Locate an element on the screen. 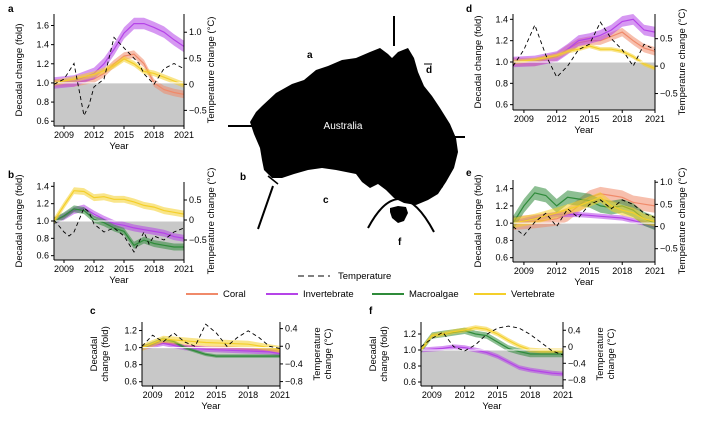 This screenshot has width=714, height=421. legend-macroalgae-label: Macroalgae is located at coordinates (434, 294).